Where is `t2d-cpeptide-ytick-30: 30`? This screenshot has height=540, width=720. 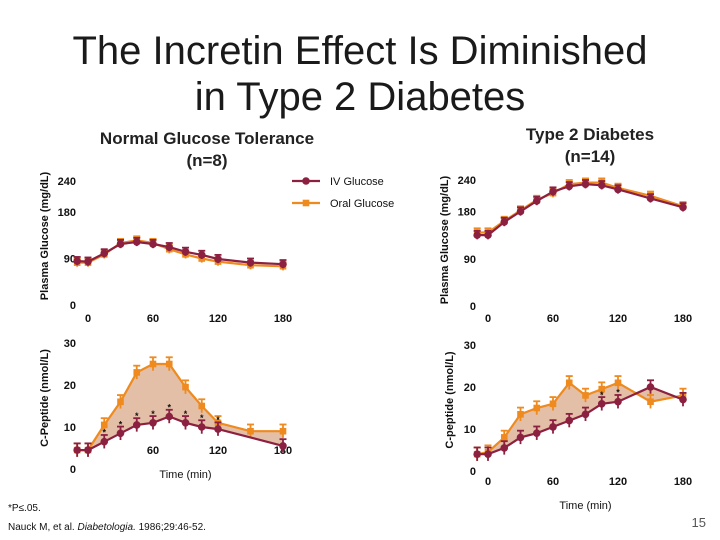
t2d-cpeptide-ytick-30: 30 is located at coordinates (470, 346).